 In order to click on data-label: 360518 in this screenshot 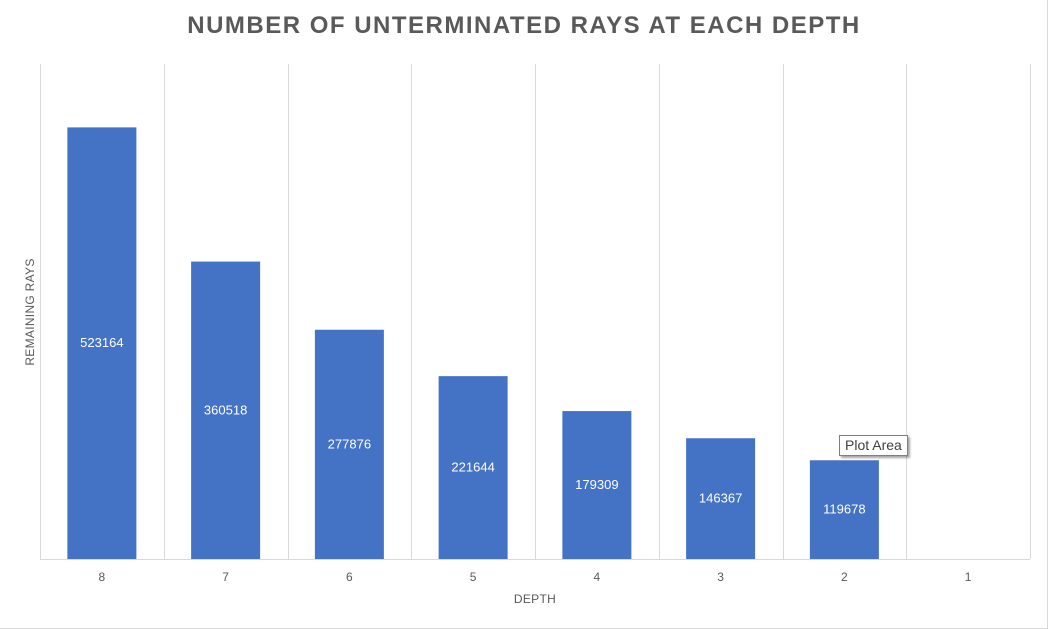, I will do `click(225, 409)`.